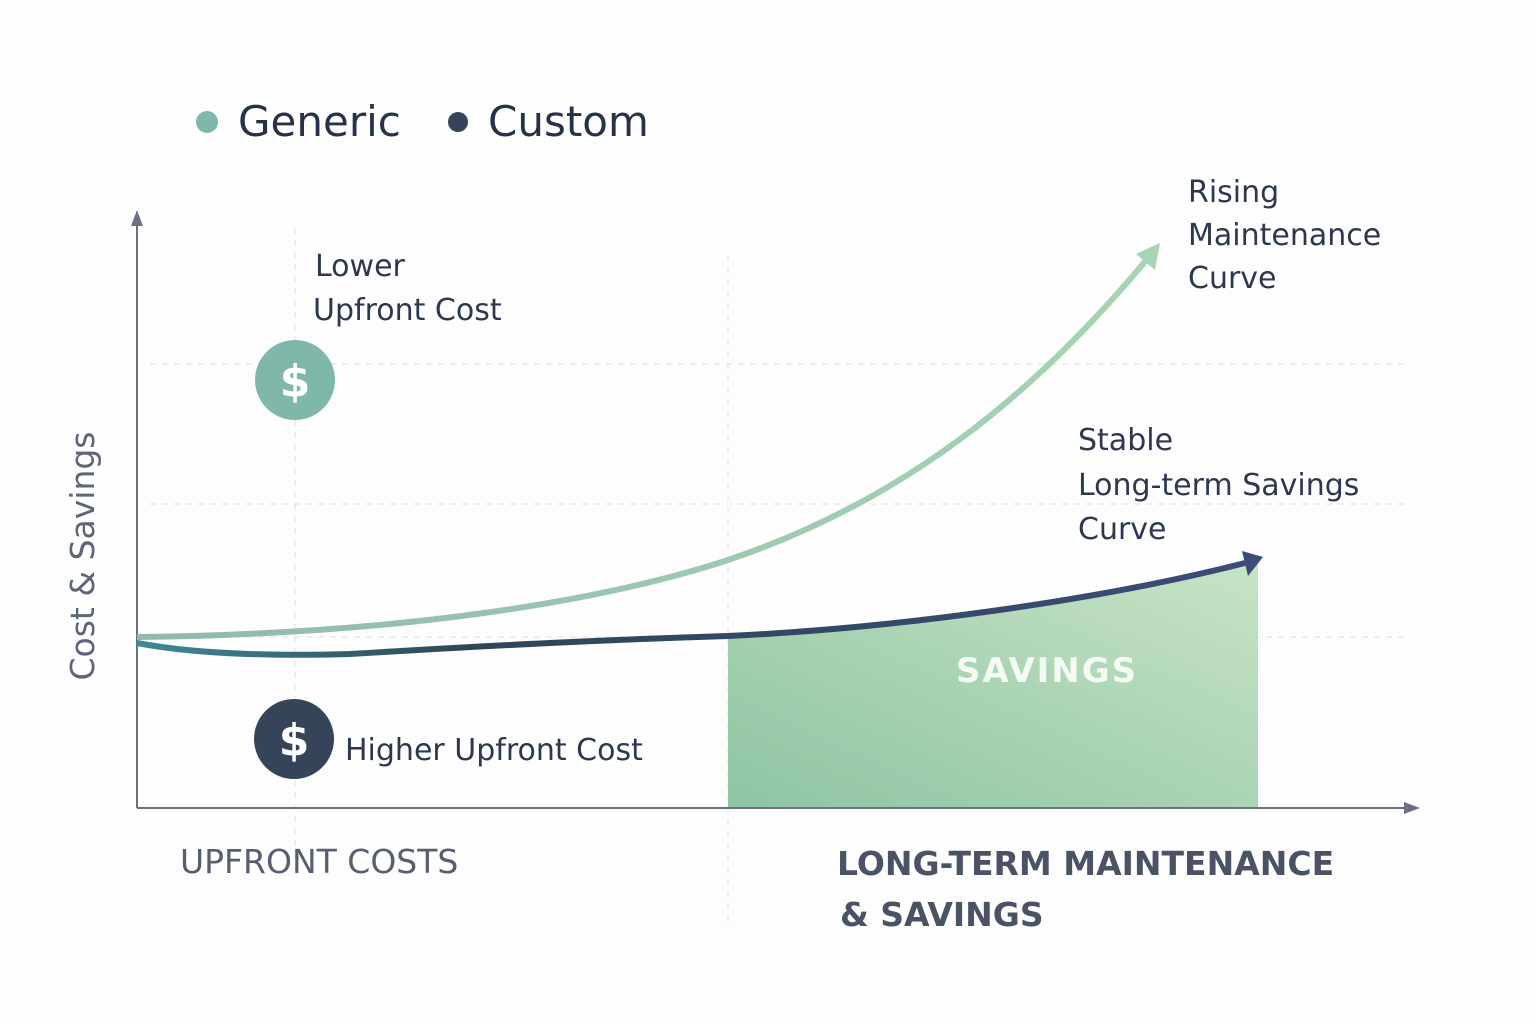  Describe the element at coordinates (1047, 671) in the screenshot. I see `savings-label: SAVINGS` at that location.